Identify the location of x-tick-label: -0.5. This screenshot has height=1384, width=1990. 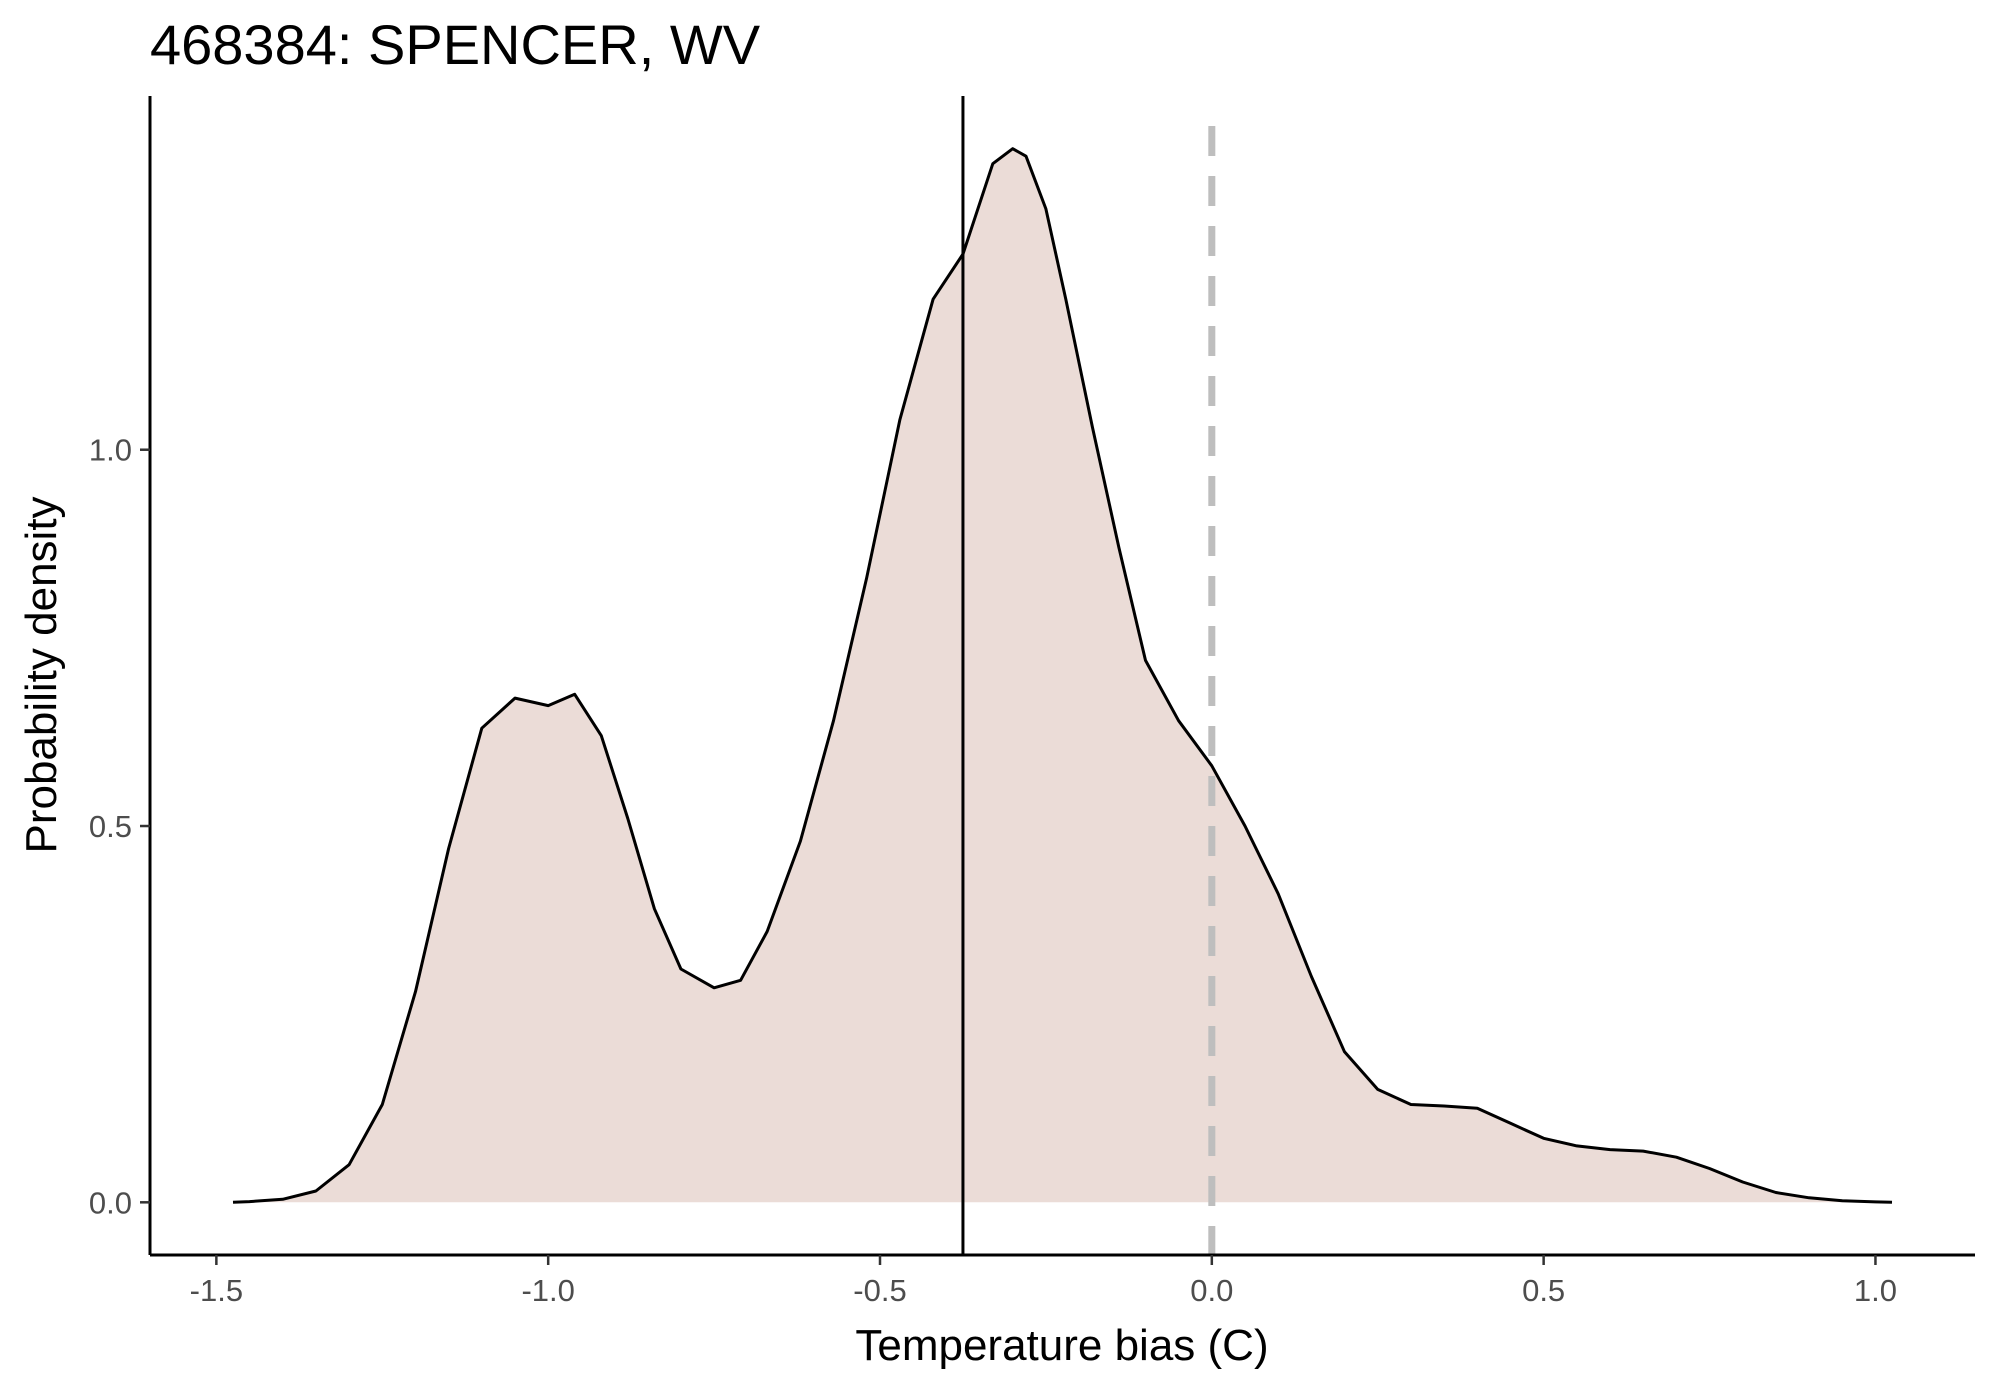
(879, 1290).